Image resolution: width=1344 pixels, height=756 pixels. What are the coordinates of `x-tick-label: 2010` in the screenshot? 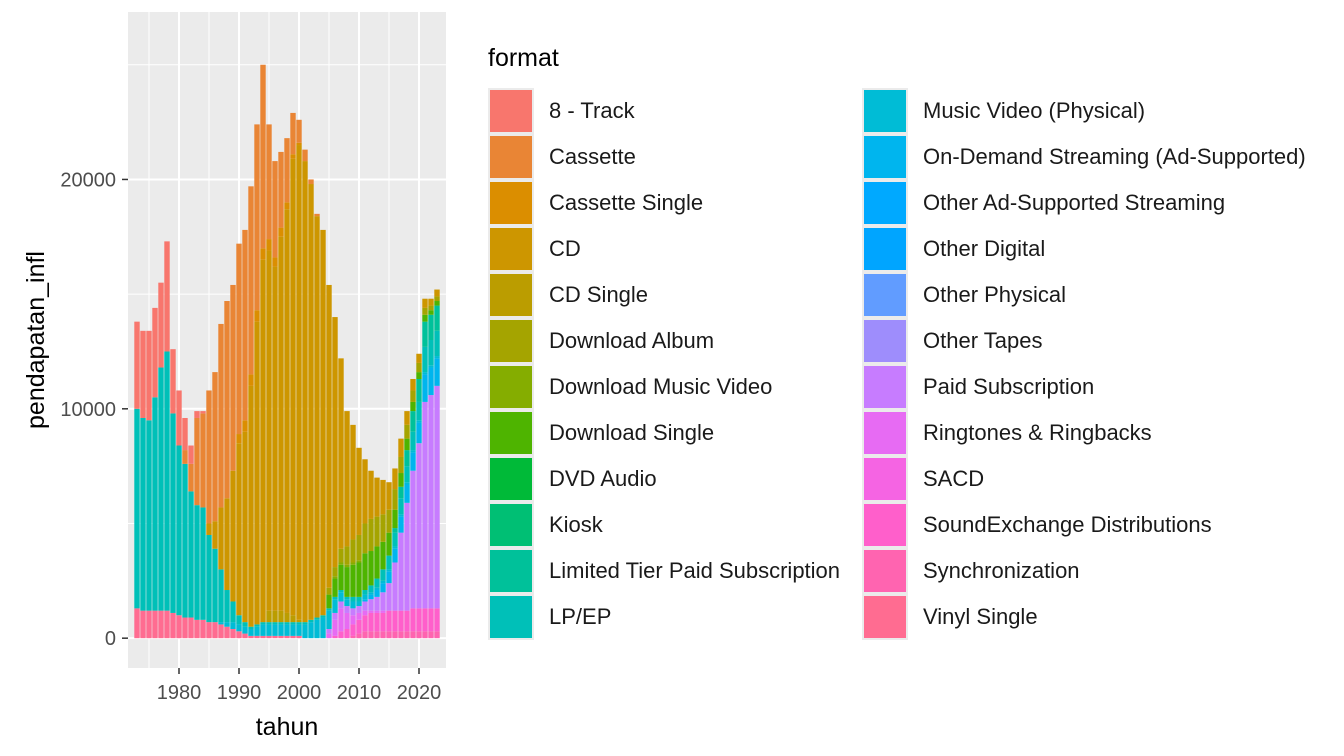 It's located at (359, 693).